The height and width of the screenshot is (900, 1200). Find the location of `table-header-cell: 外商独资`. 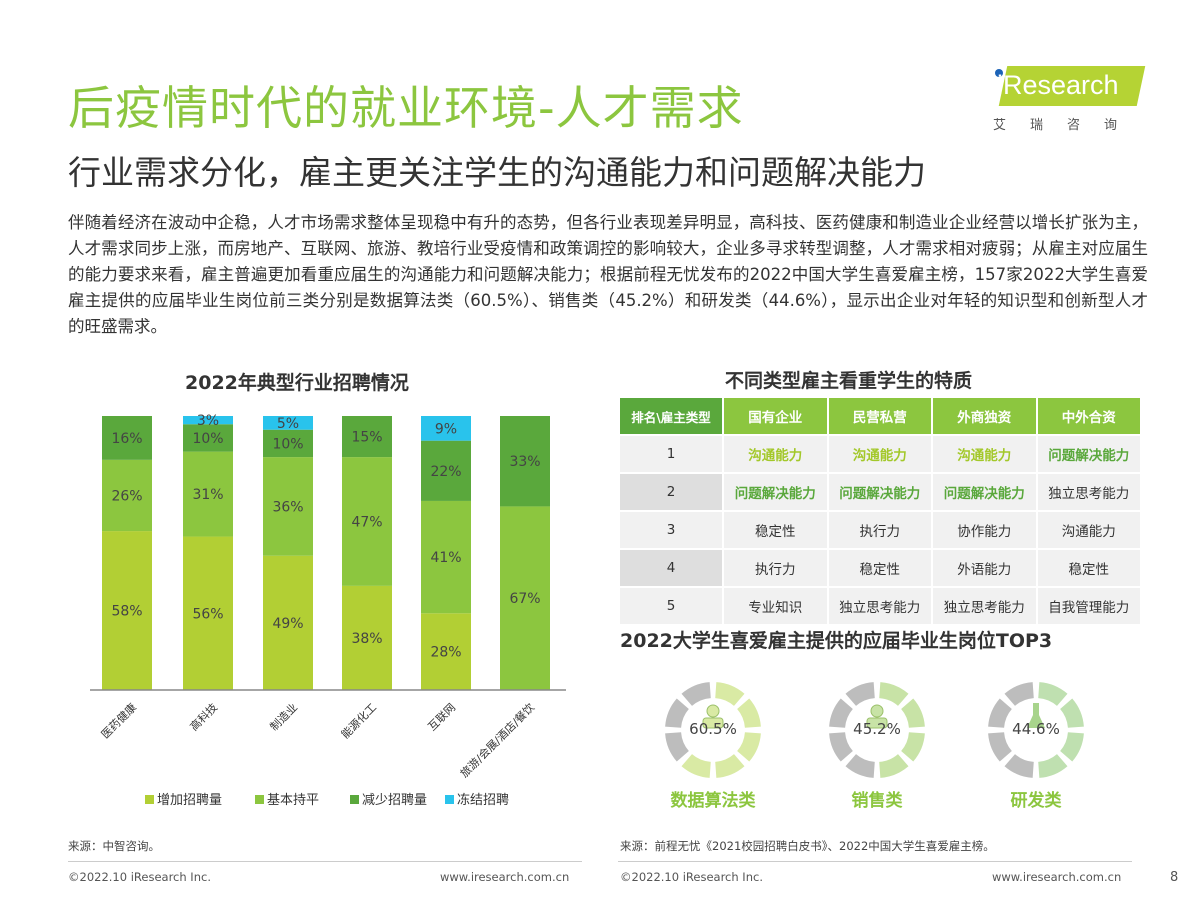

table-header-cell: 外商独资 is located at coordinates (984, 416).